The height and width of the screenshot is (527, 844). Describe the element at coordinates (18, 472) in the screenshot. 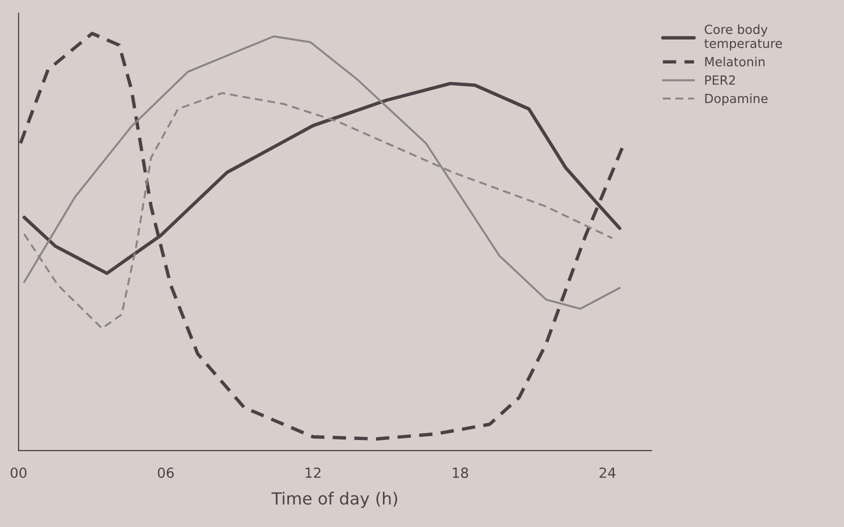

I see `x-tick-label: 00` at that location.